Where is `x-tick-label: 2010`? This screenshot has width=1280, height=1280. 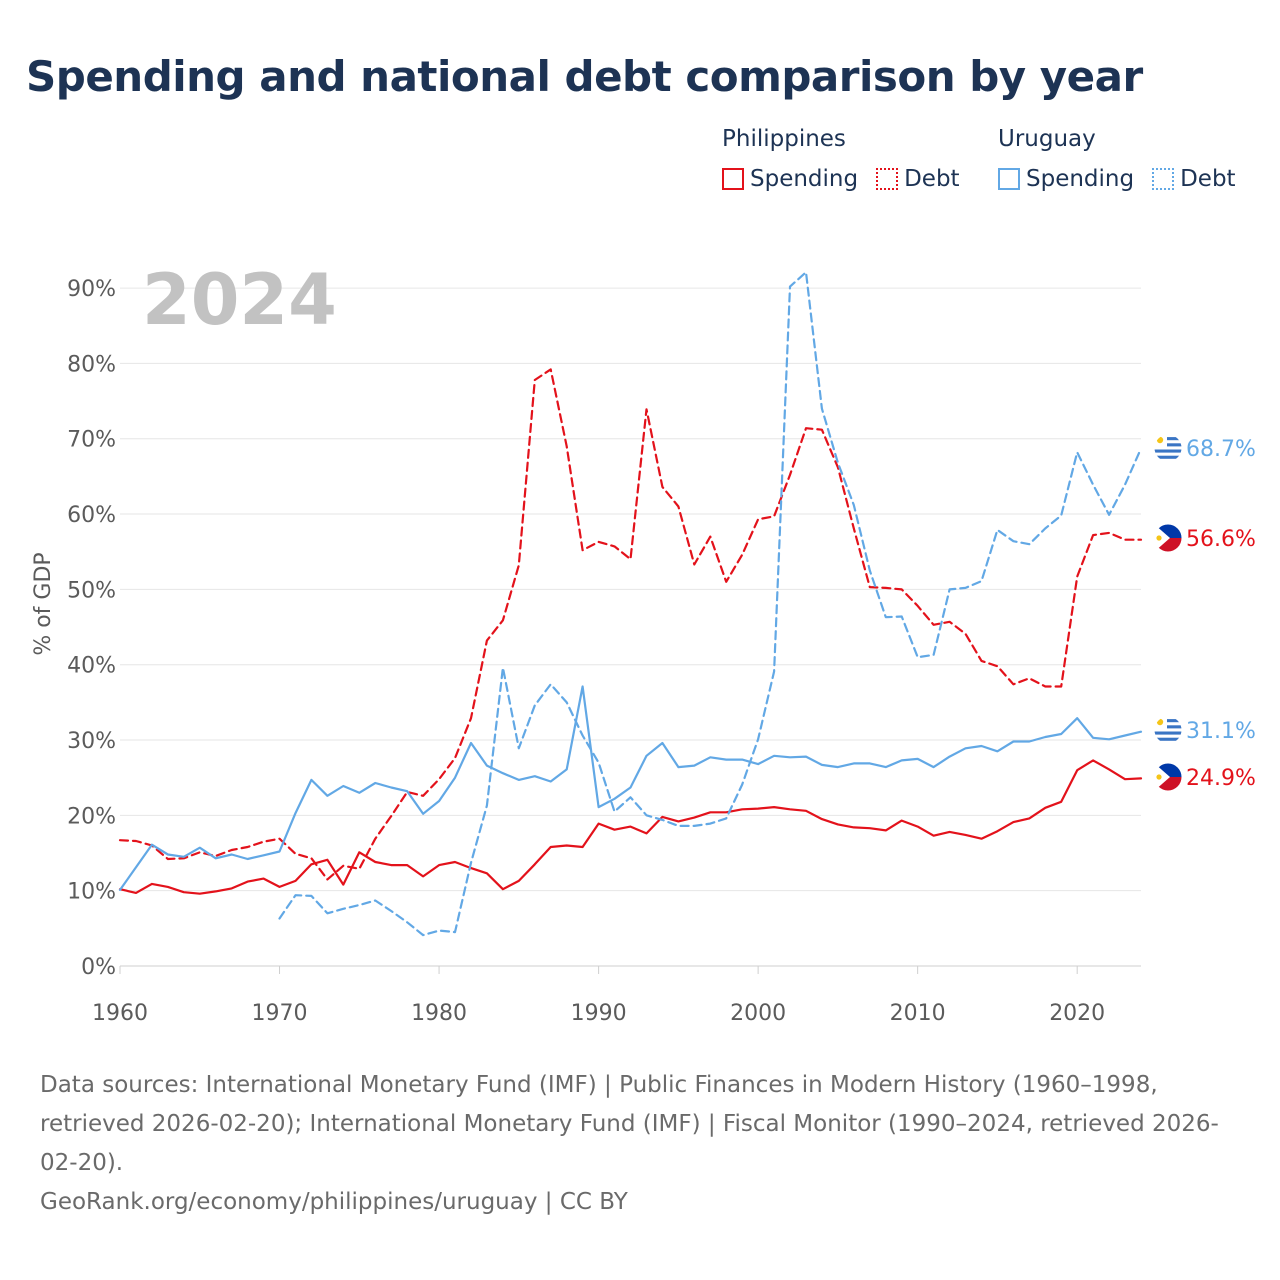 x-tick-label: 2010 is located at coordinates (918, 1013).